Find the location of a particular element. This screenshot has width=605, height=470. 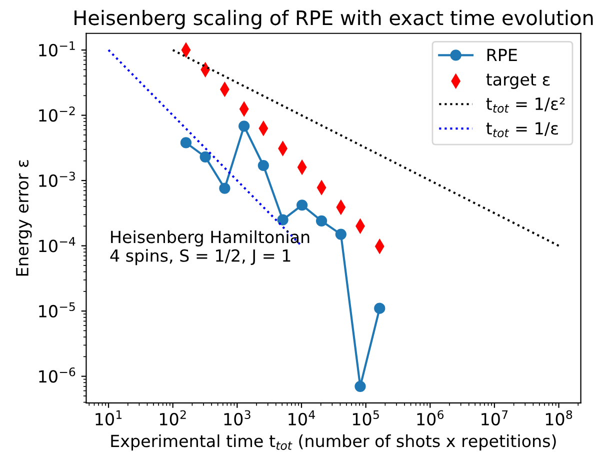

x-tick-label: 10$^{8}$ is located at coordinates (559, 418).